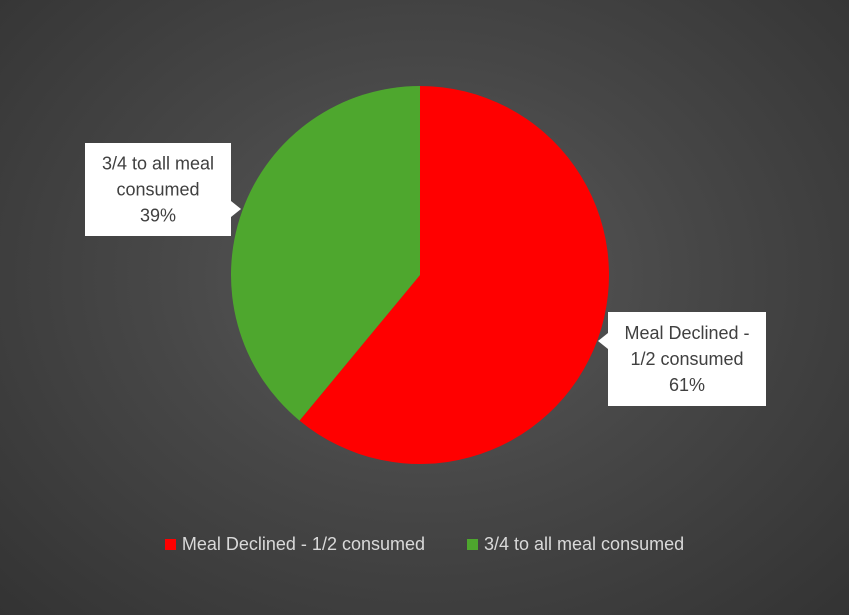  Describe the element at coordinates (325, 253) in the screenshot. I see `pie-slice-consumed` at that location.